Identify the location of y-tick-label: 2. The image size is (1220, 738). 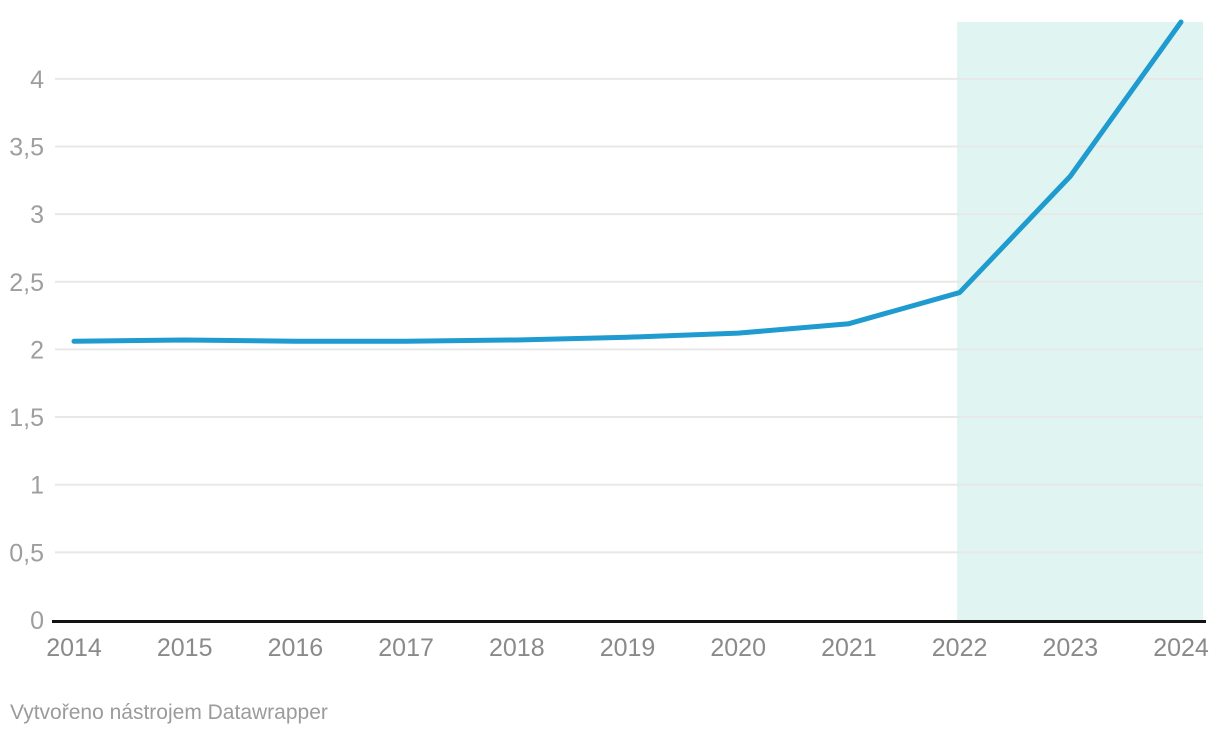
(37, 350).